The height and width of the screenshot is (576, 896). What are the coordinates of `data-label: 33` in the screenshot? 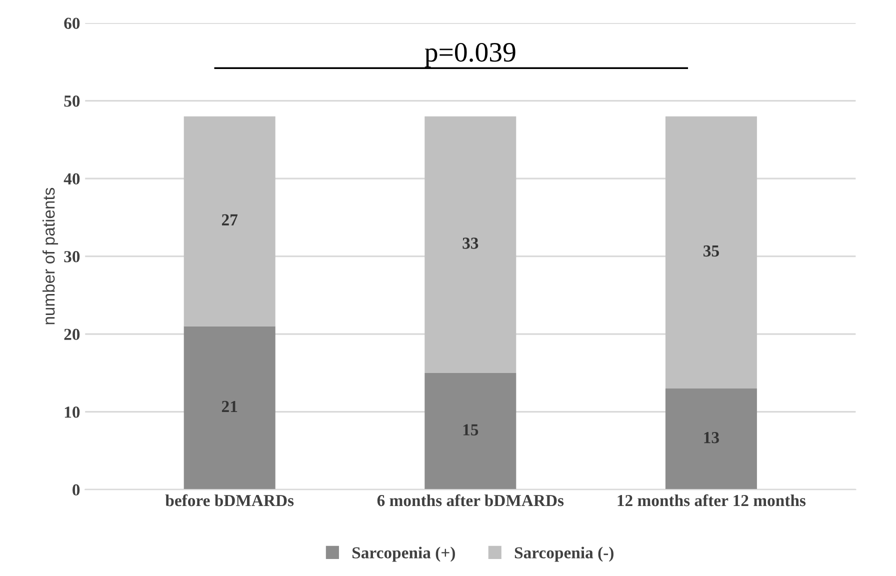 It's located at (470, 243).